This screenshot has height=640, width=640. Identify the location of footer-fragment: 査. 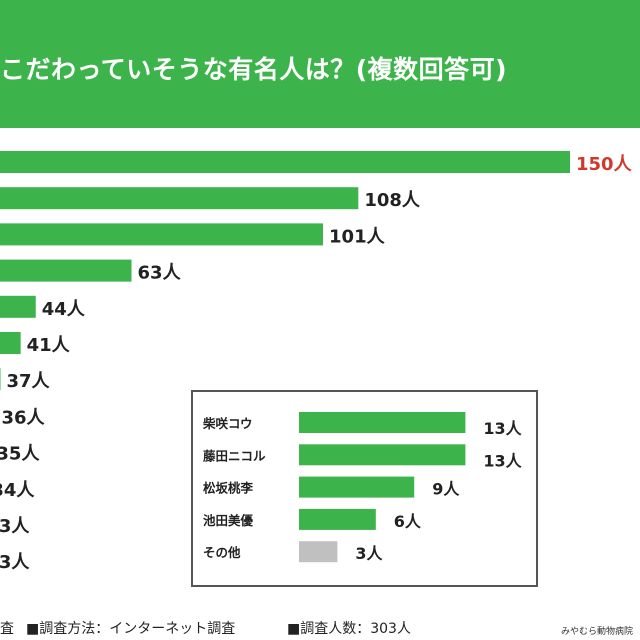
(7, 629).